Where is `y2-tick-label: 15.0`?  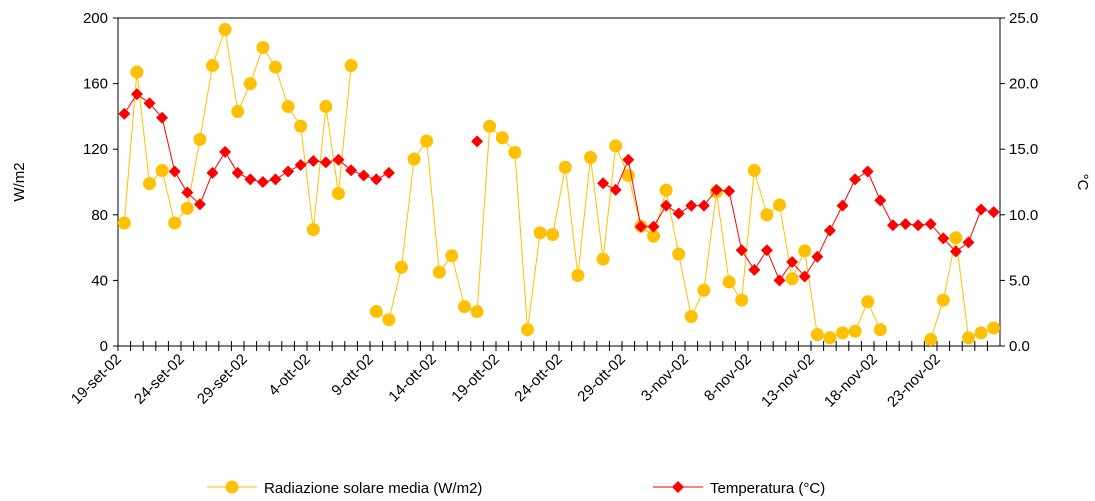
y2-tick-label: 15.0 is located at coordinates (1023, 149).